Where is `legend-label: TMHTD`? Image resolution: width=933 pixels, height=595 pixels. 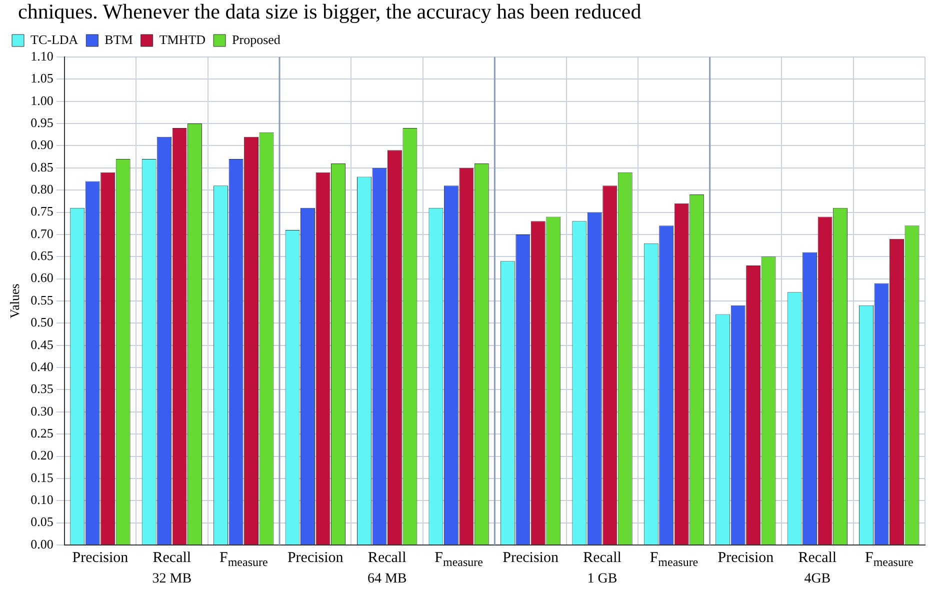
legend-label: TMHTD is located at coordinates (182, 39).